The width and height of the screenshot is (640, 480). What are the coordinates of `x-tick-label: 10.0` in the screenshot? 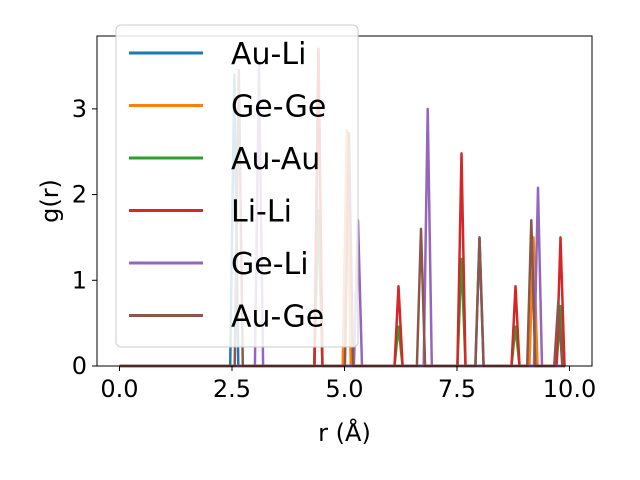 It's located at (569, 389).